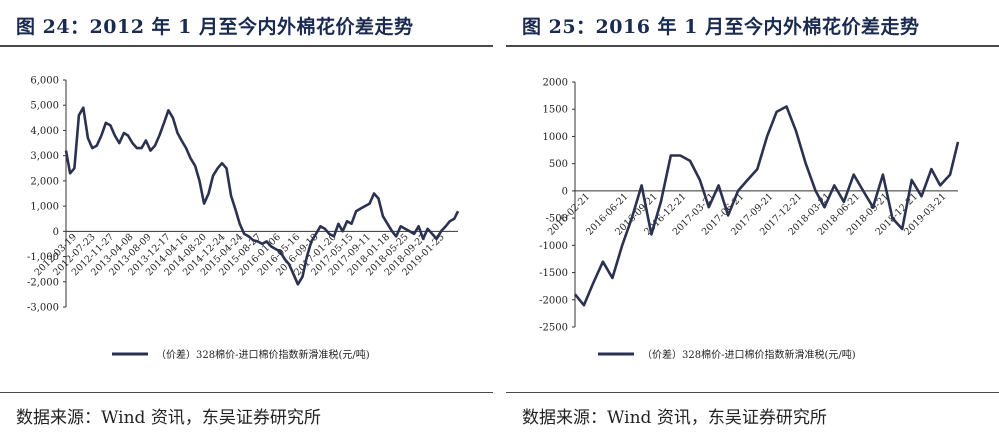  Describe the element at coordinates (553, 246) in the screenshot. I see `y-tick-label: -1000` at that location.